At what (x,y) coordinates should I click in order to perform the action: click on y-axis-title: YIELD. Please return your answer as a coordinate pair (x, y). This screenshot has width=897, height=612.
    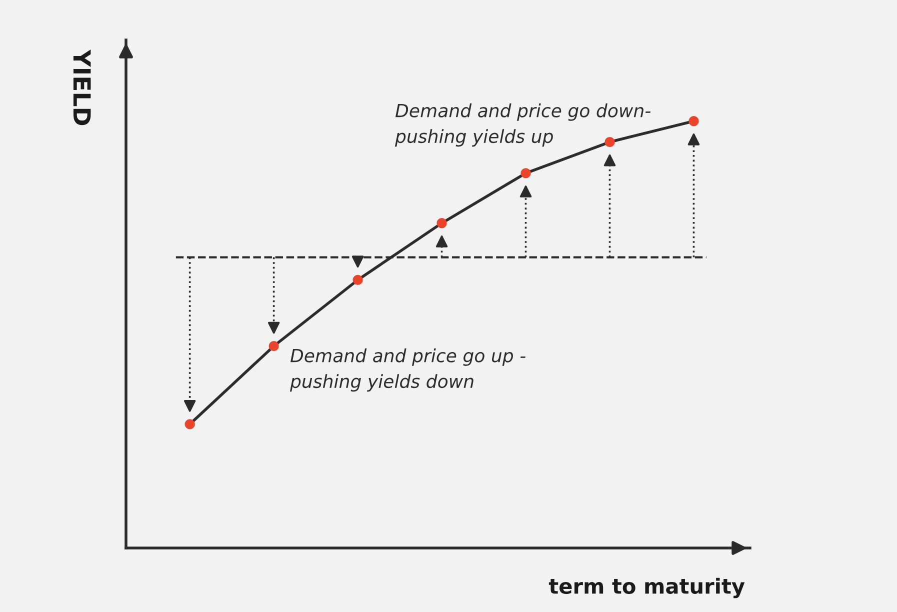
    Looking at the image, I should click on (82, 87).